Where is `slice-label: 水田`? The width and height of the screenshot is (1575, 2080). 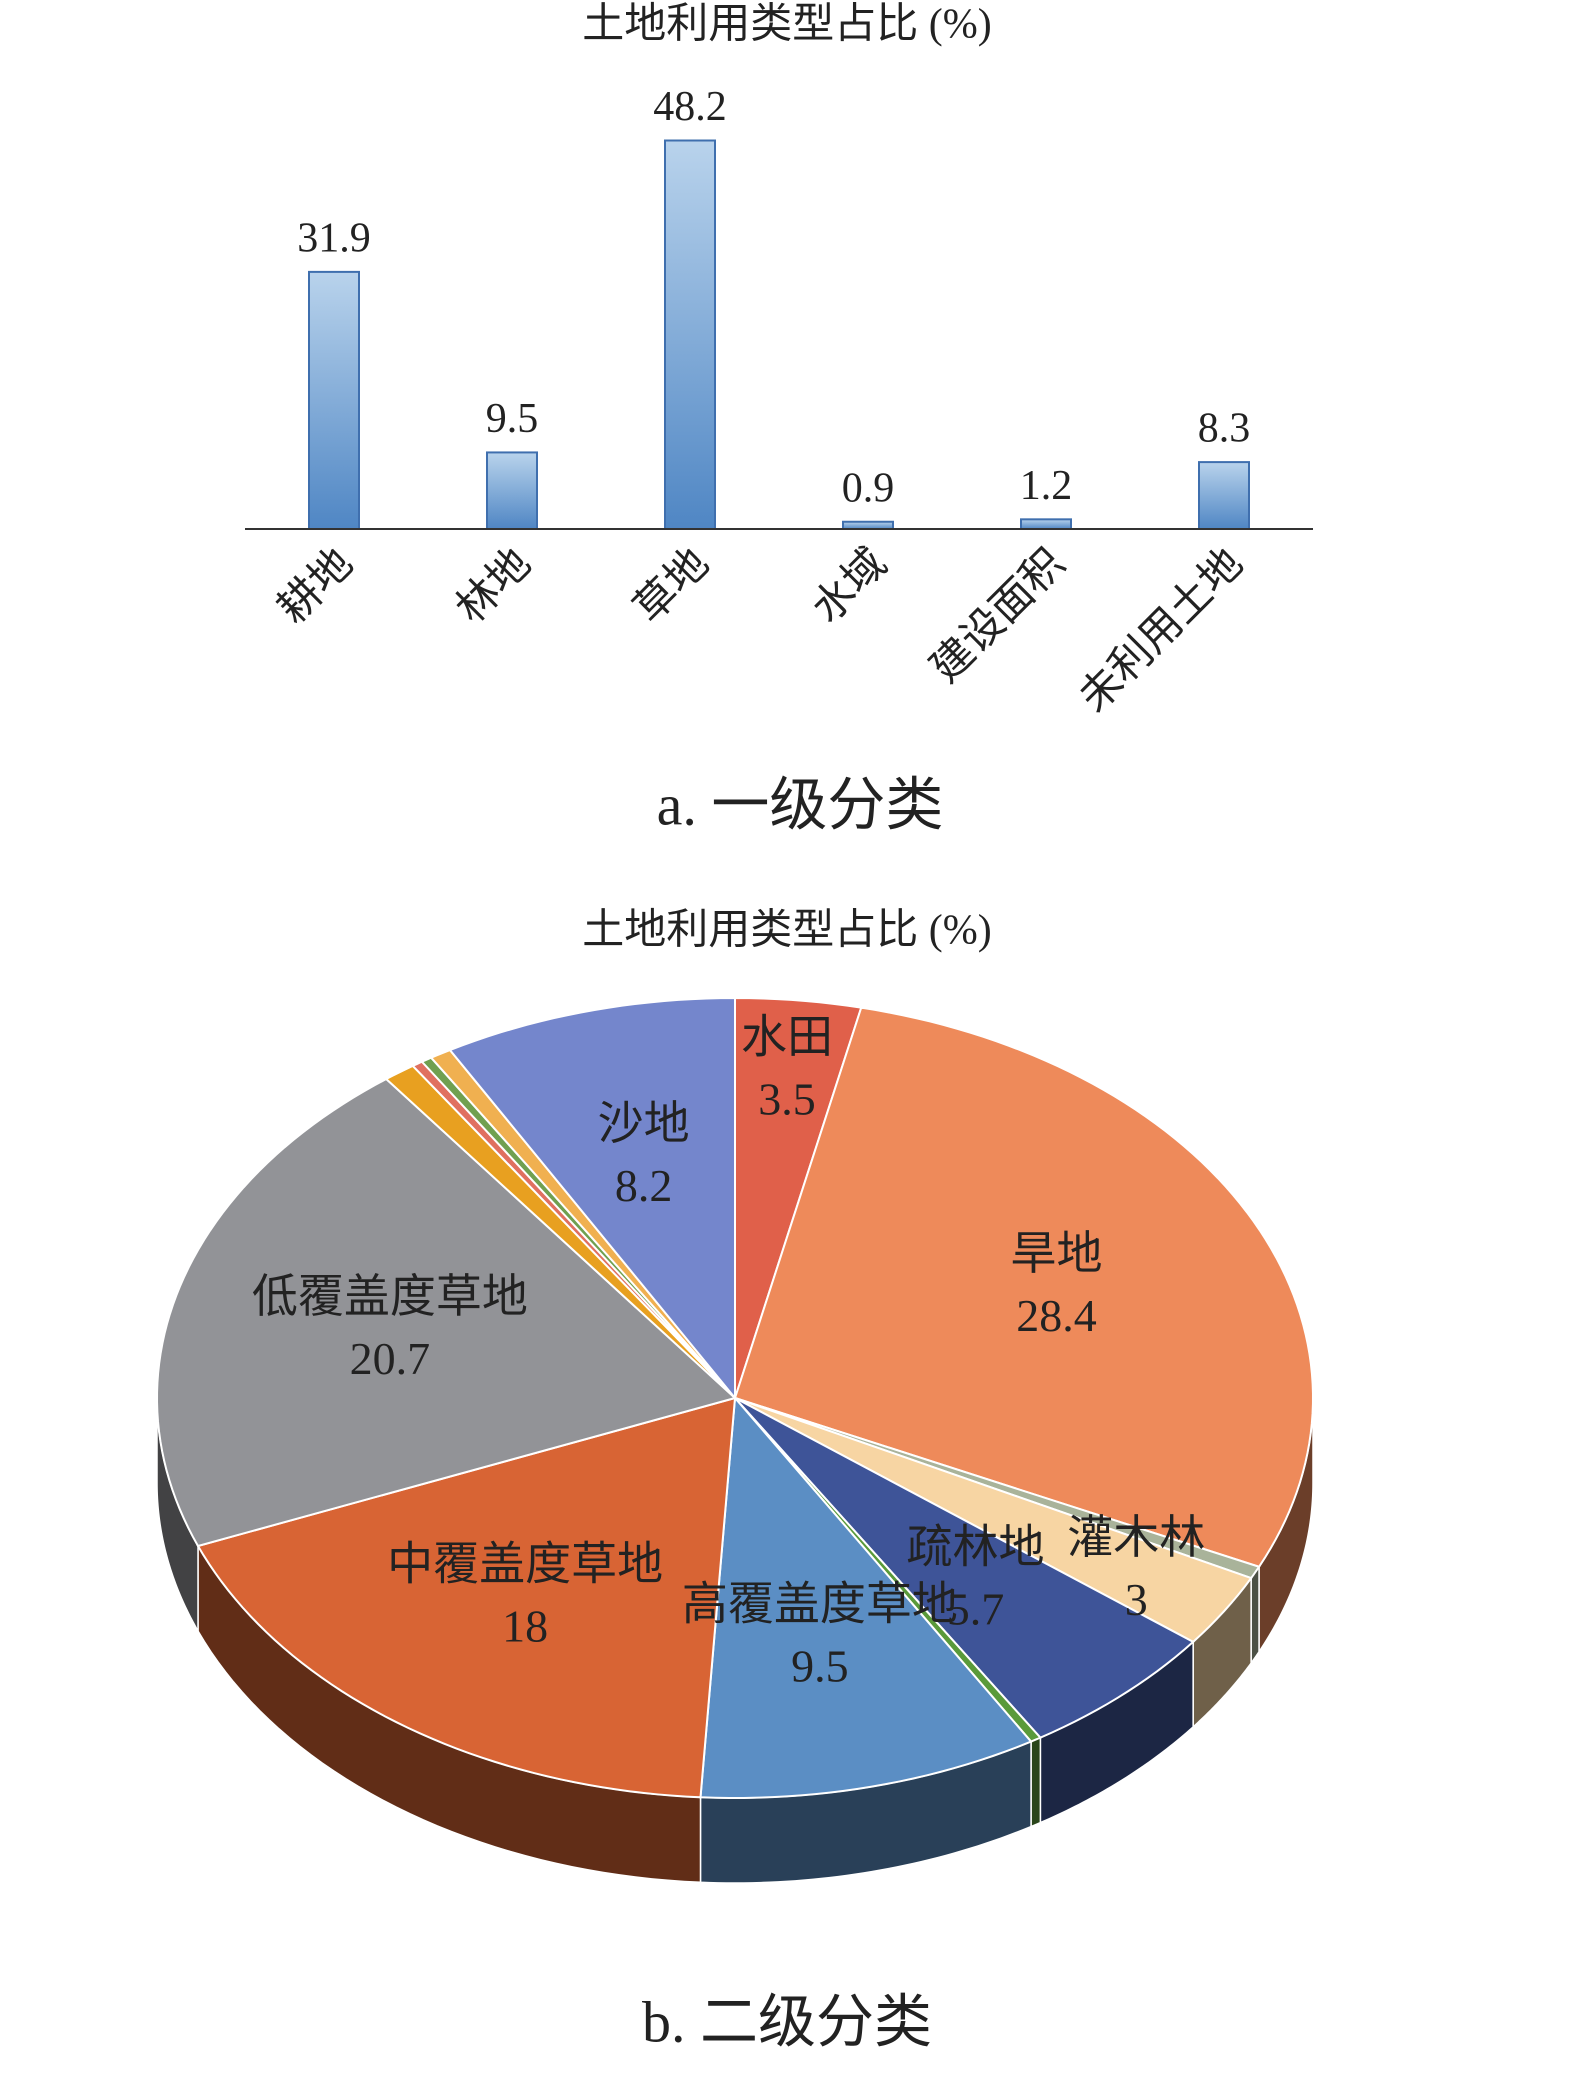
slice-label: 水田 is located at coordinates (787, 1037).